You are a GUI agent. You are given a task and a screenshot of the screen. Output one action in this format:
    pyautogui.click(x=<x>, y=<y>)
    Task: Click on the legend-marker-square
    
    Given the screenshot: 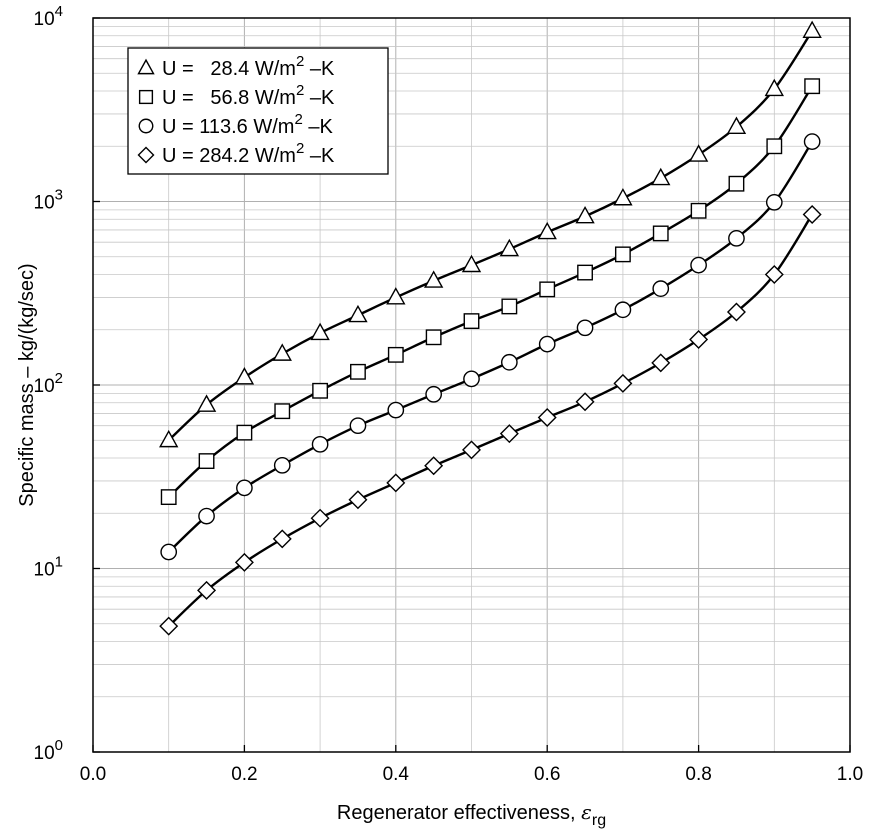 What is the action you would take?
    pyautogui.click(x=146, y=97)
    